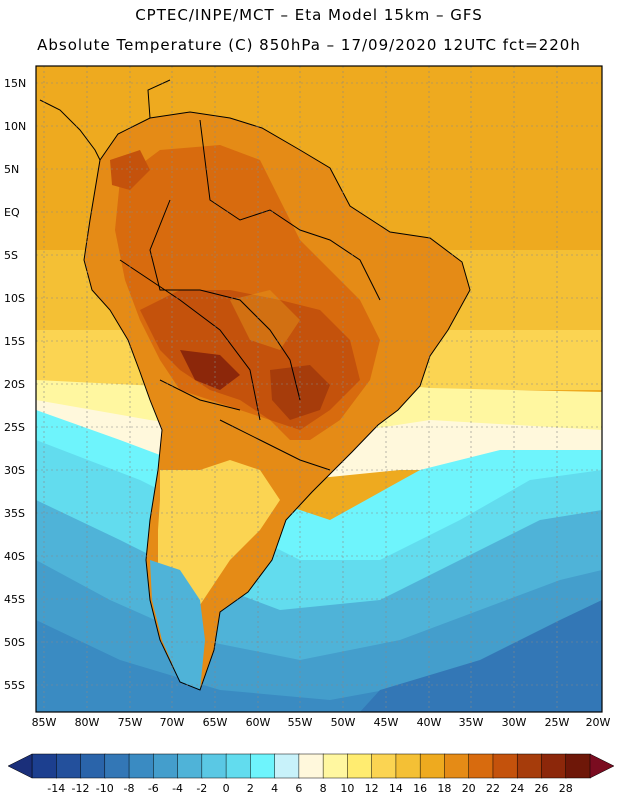  What do you see at coordinates (11, 255) in the screenshot?
I see `lat-label: 5S` at bounding box center [11, 255].